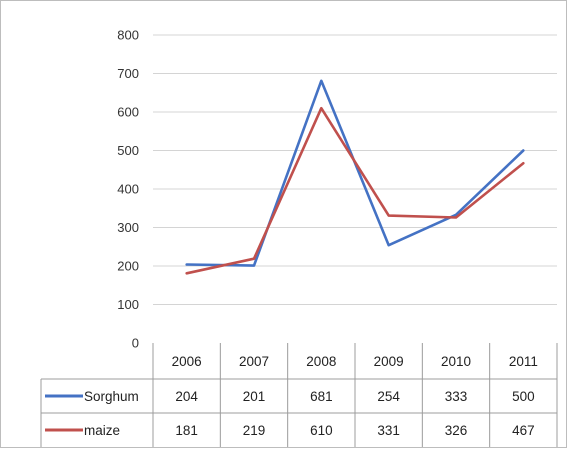  I want to click on y-tick-label: 300, so click(128, 227).